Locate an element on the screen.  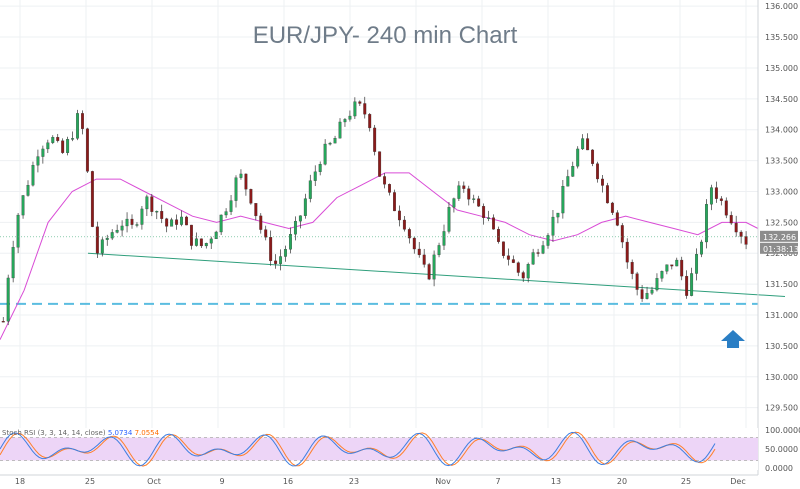
date-tick-label: 25 is located at coordinates (686, 481).